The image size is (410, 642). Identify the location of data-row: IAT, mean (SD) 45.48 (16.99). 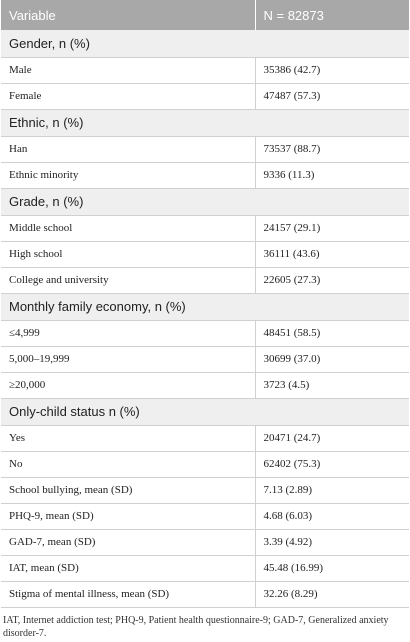
(205, 568).